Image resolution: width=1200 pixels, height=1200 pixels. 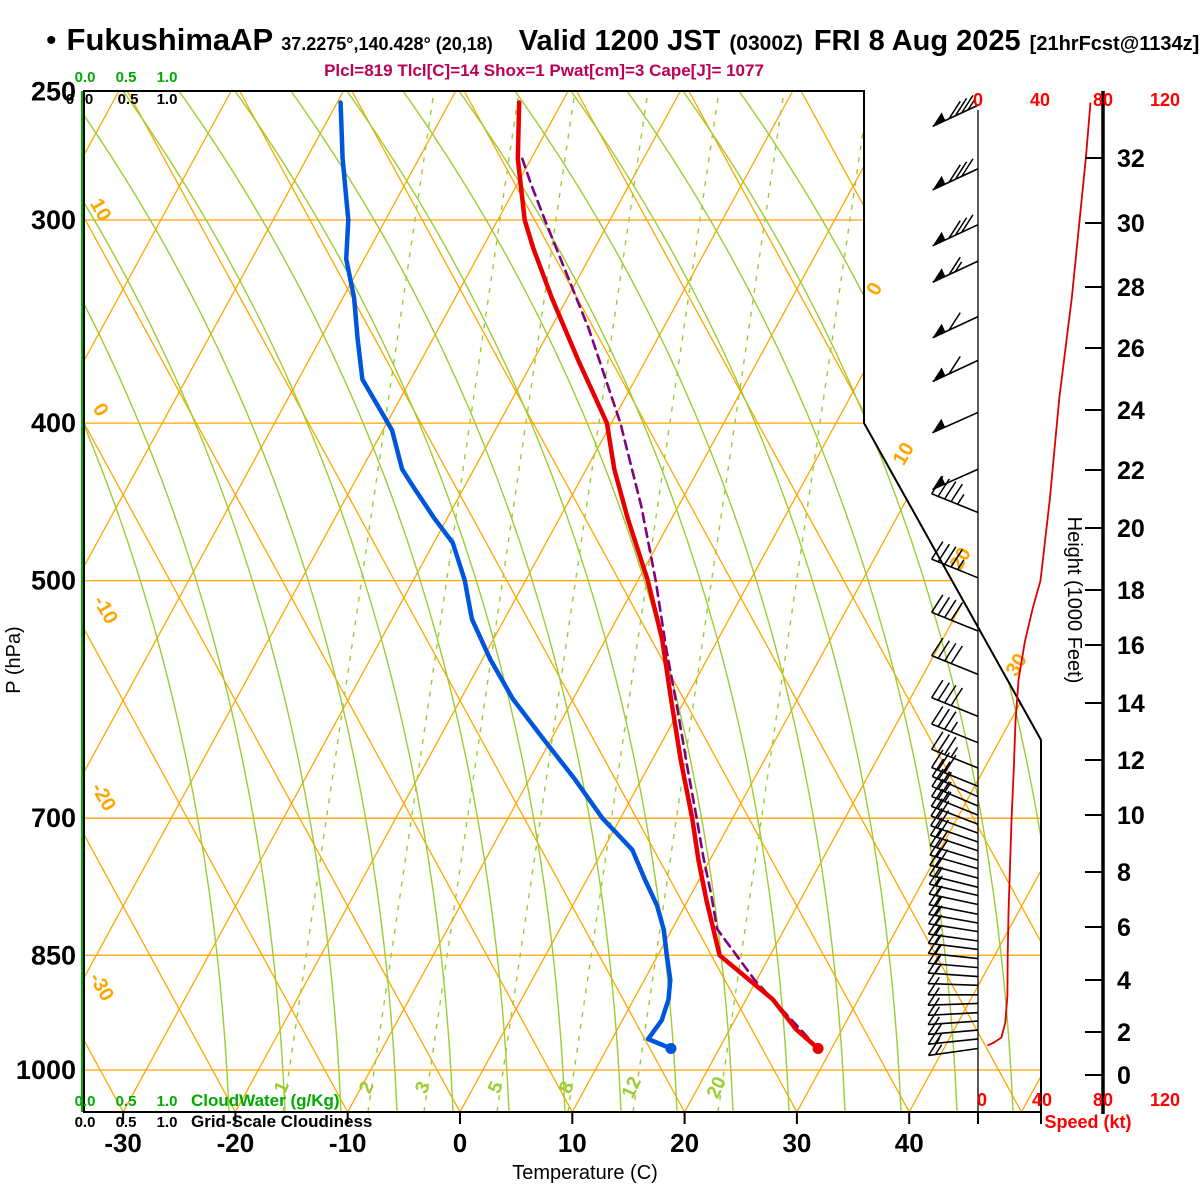 I want to click on temperature-tick-label: 20, so click(x=684, y=1143).